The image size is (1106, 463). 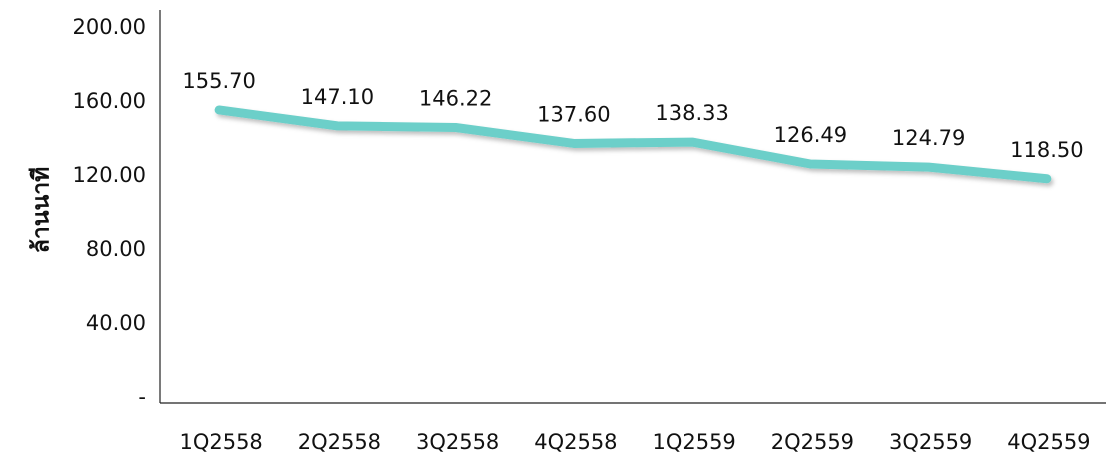 I want to click on x-tick-label: 2Q2559, so click(x=812, y=442).